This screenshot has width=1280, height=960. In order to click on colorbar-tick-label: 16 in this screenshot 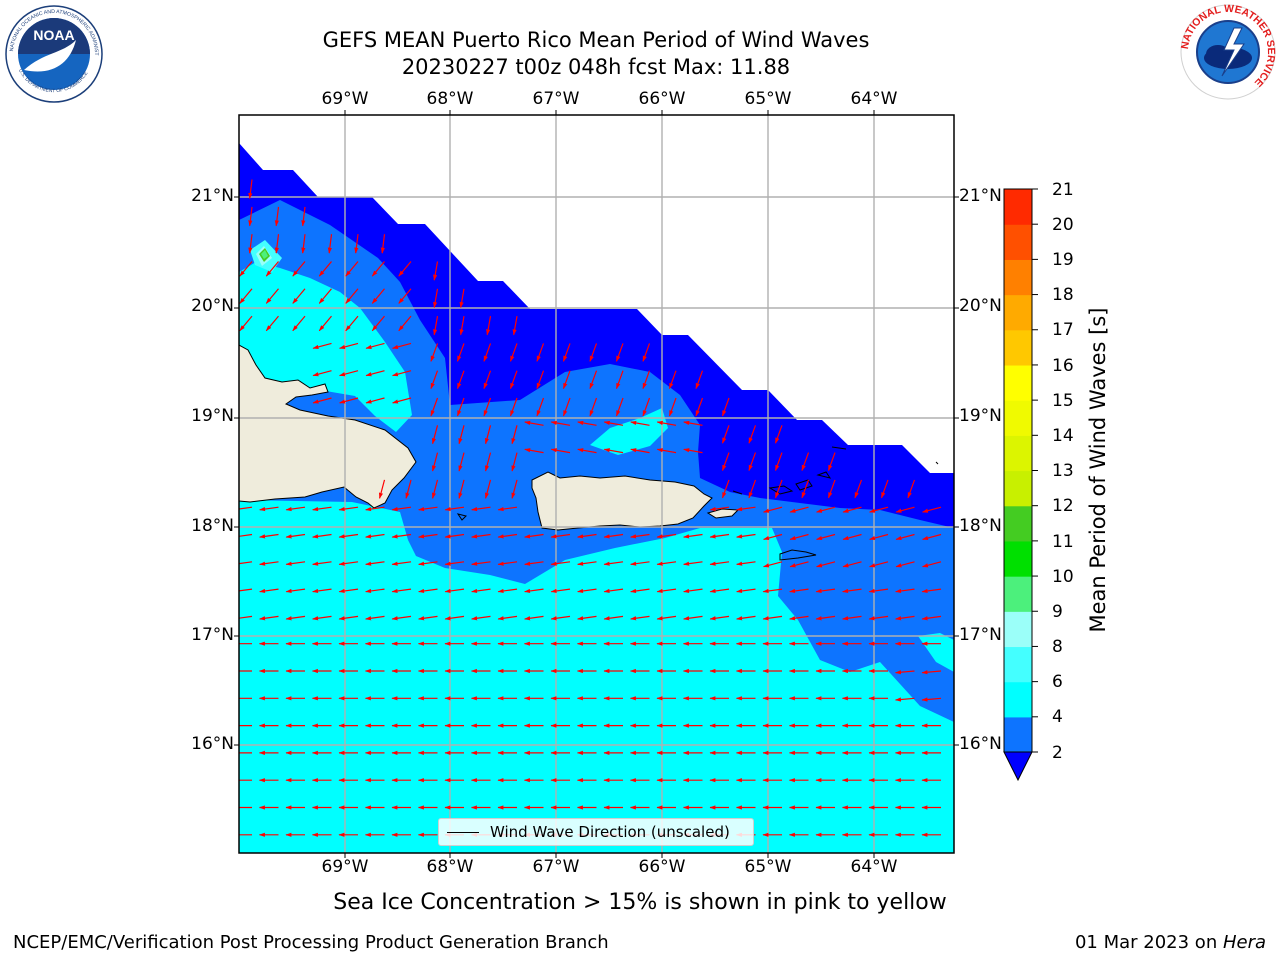, I will do `click(1063, 366)`.